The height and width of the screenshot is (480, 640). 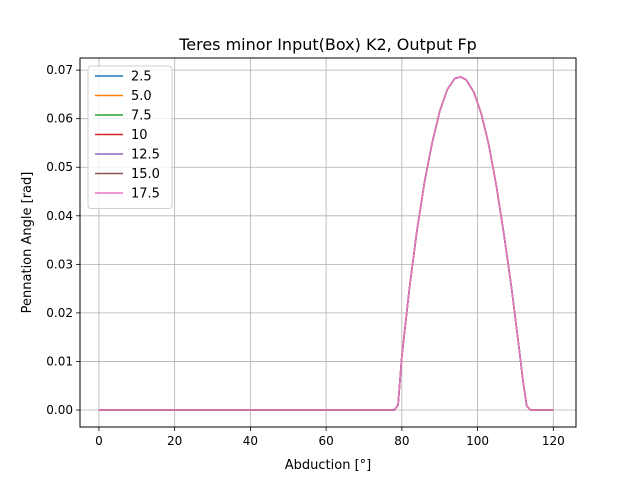 What do you see at coordinates (401, 441) in the screenshot?
I see `x-tick-label: 80` at bounding box center [401, 441].